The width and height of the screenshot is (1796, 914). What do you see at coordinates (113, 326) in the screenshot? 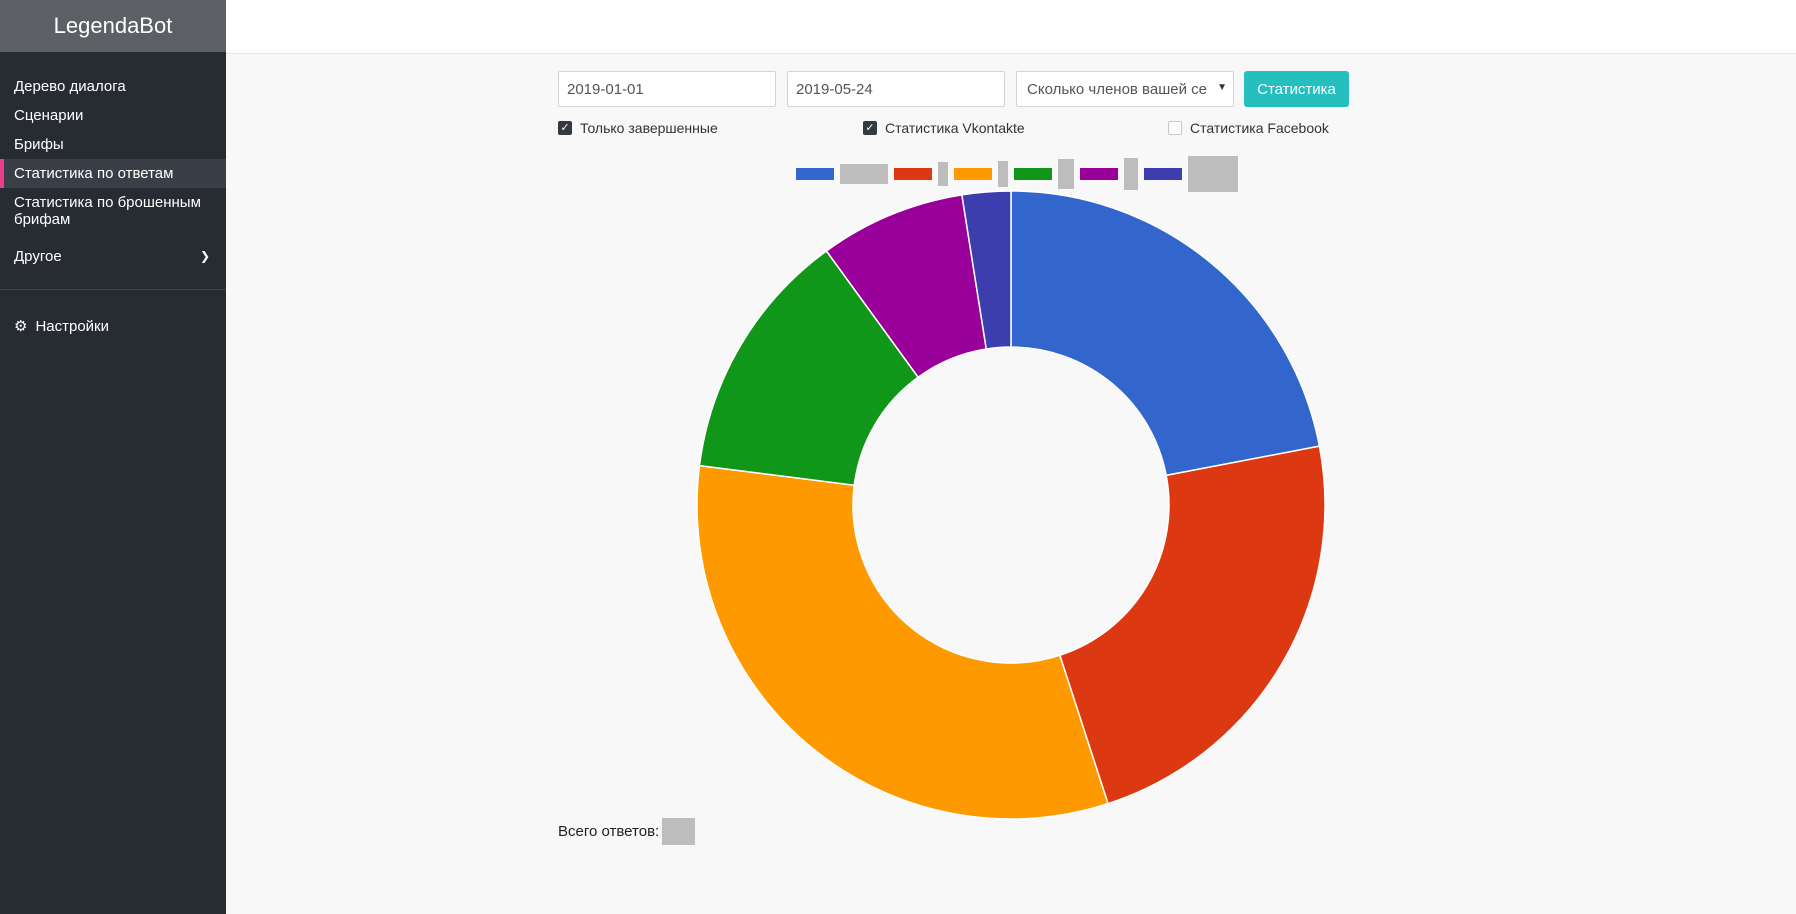
I see `sidebar-item-settings: ⚙ Настройки` at bounding box center [113, 326].